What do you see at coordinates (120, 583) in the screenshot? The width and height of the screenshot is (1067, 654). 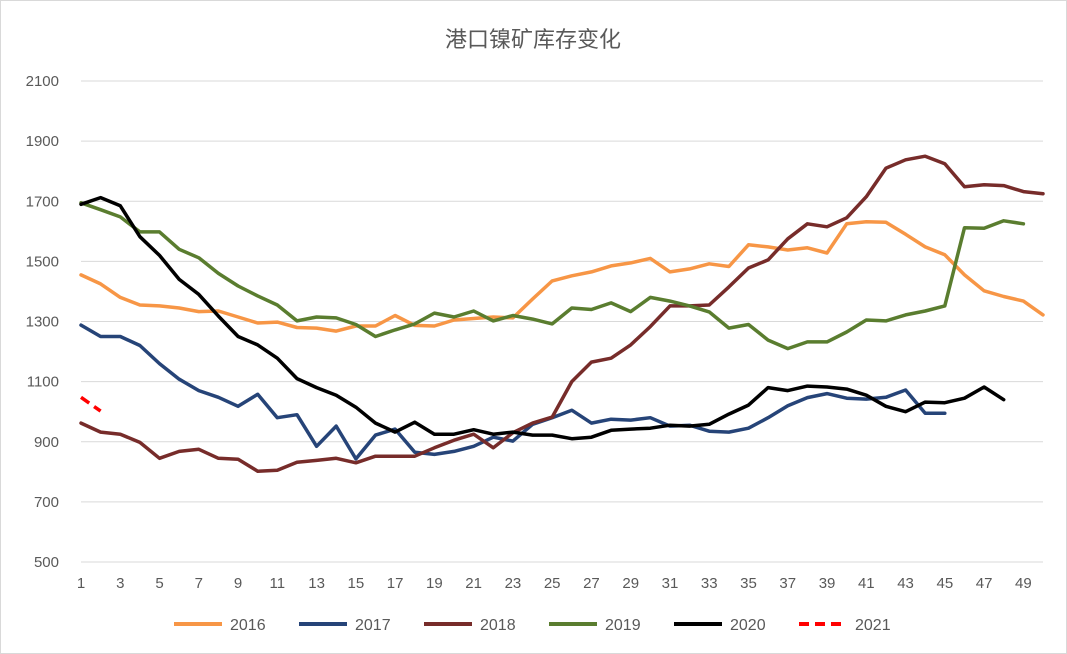 I see `x-tick-label: 3` at bounding box center [120, 583].